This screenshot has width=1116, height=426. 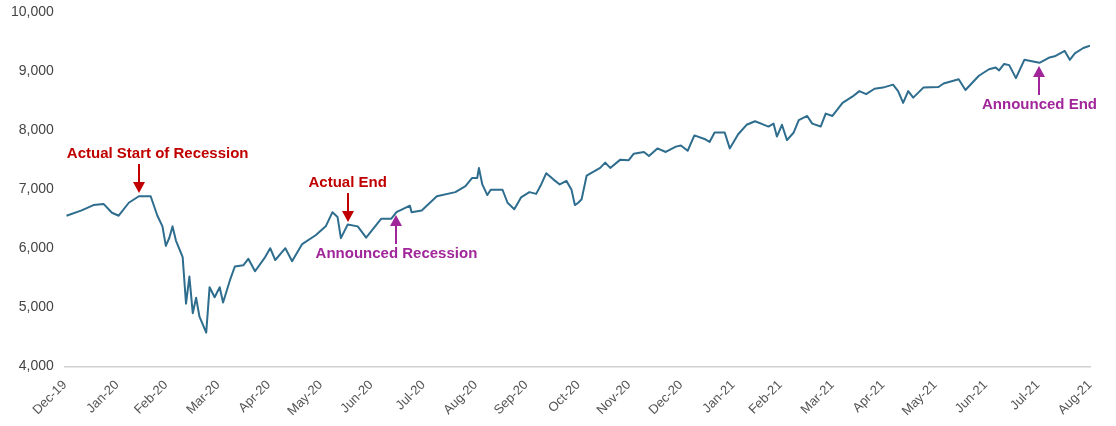 What do you see at coordinates (1039, 103) in the screenshot?
I see `annotation: Announced End` at bounding box center [1039, 103].